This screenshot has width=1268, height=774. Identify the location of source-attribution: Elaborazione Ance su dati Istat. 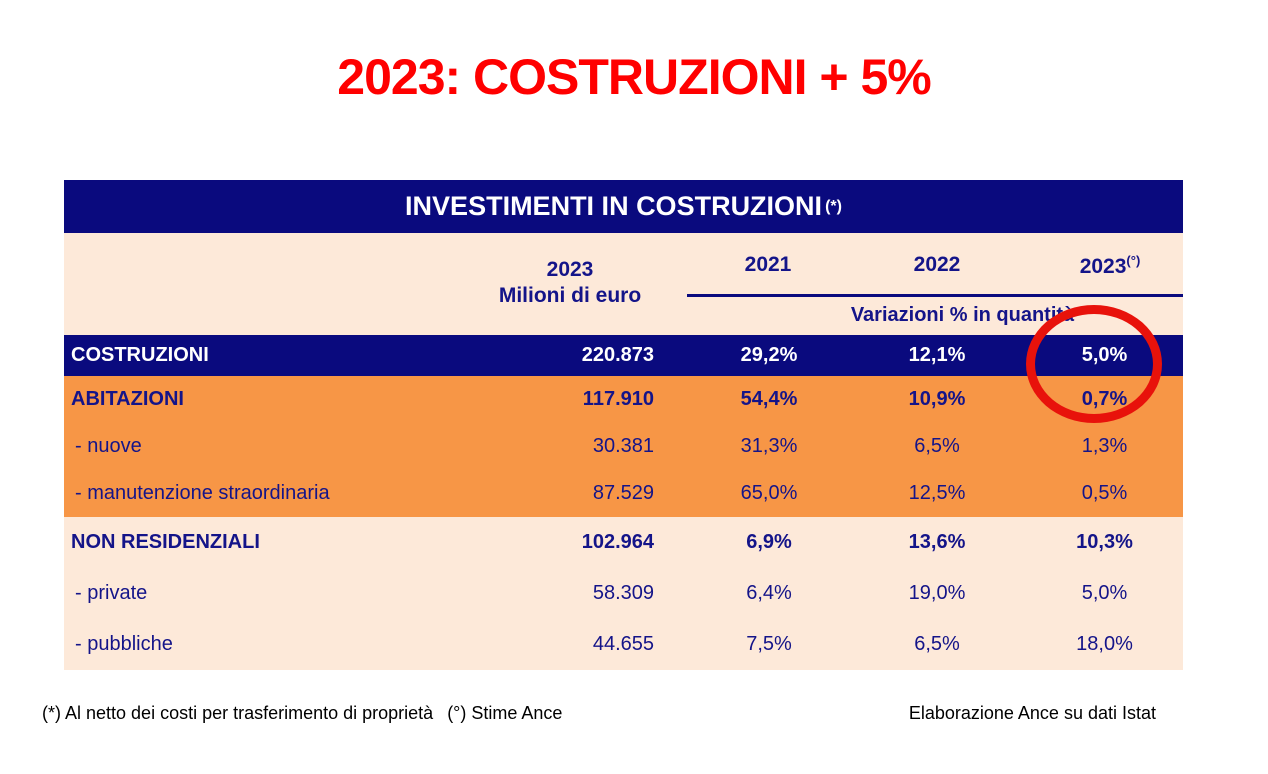
(1032, 713).